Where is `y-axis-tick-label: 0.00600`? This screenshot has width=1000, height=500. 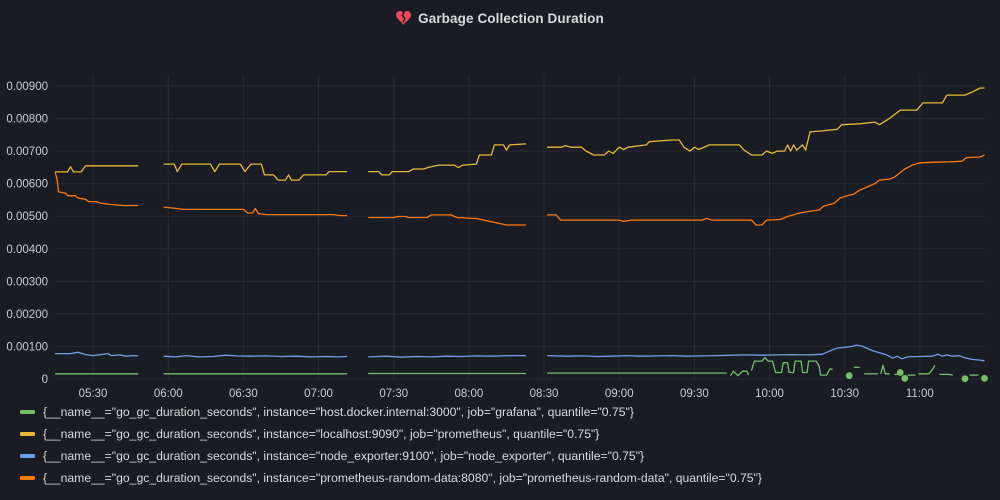 y-axis-tick-label: 0.00600 is located at coordinates (27, 185).